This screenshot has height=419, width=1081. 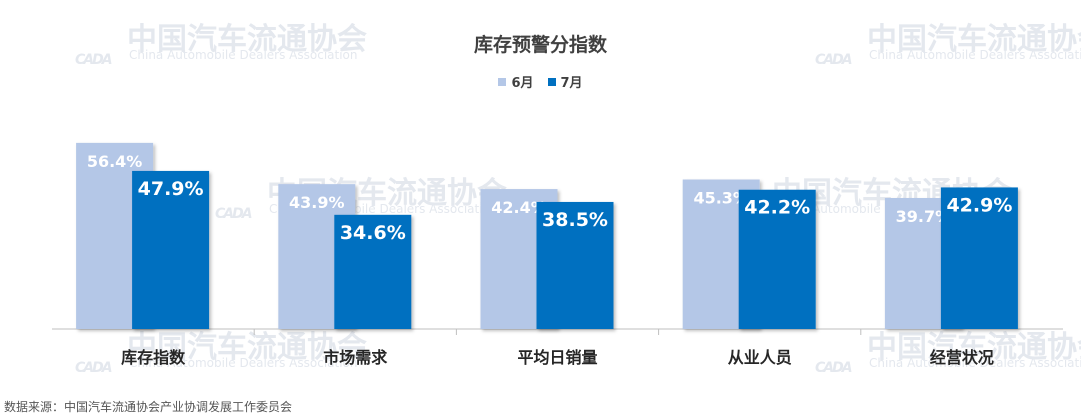 I want to click on data-label-june: 45.3%, so click(x=721, y=198).